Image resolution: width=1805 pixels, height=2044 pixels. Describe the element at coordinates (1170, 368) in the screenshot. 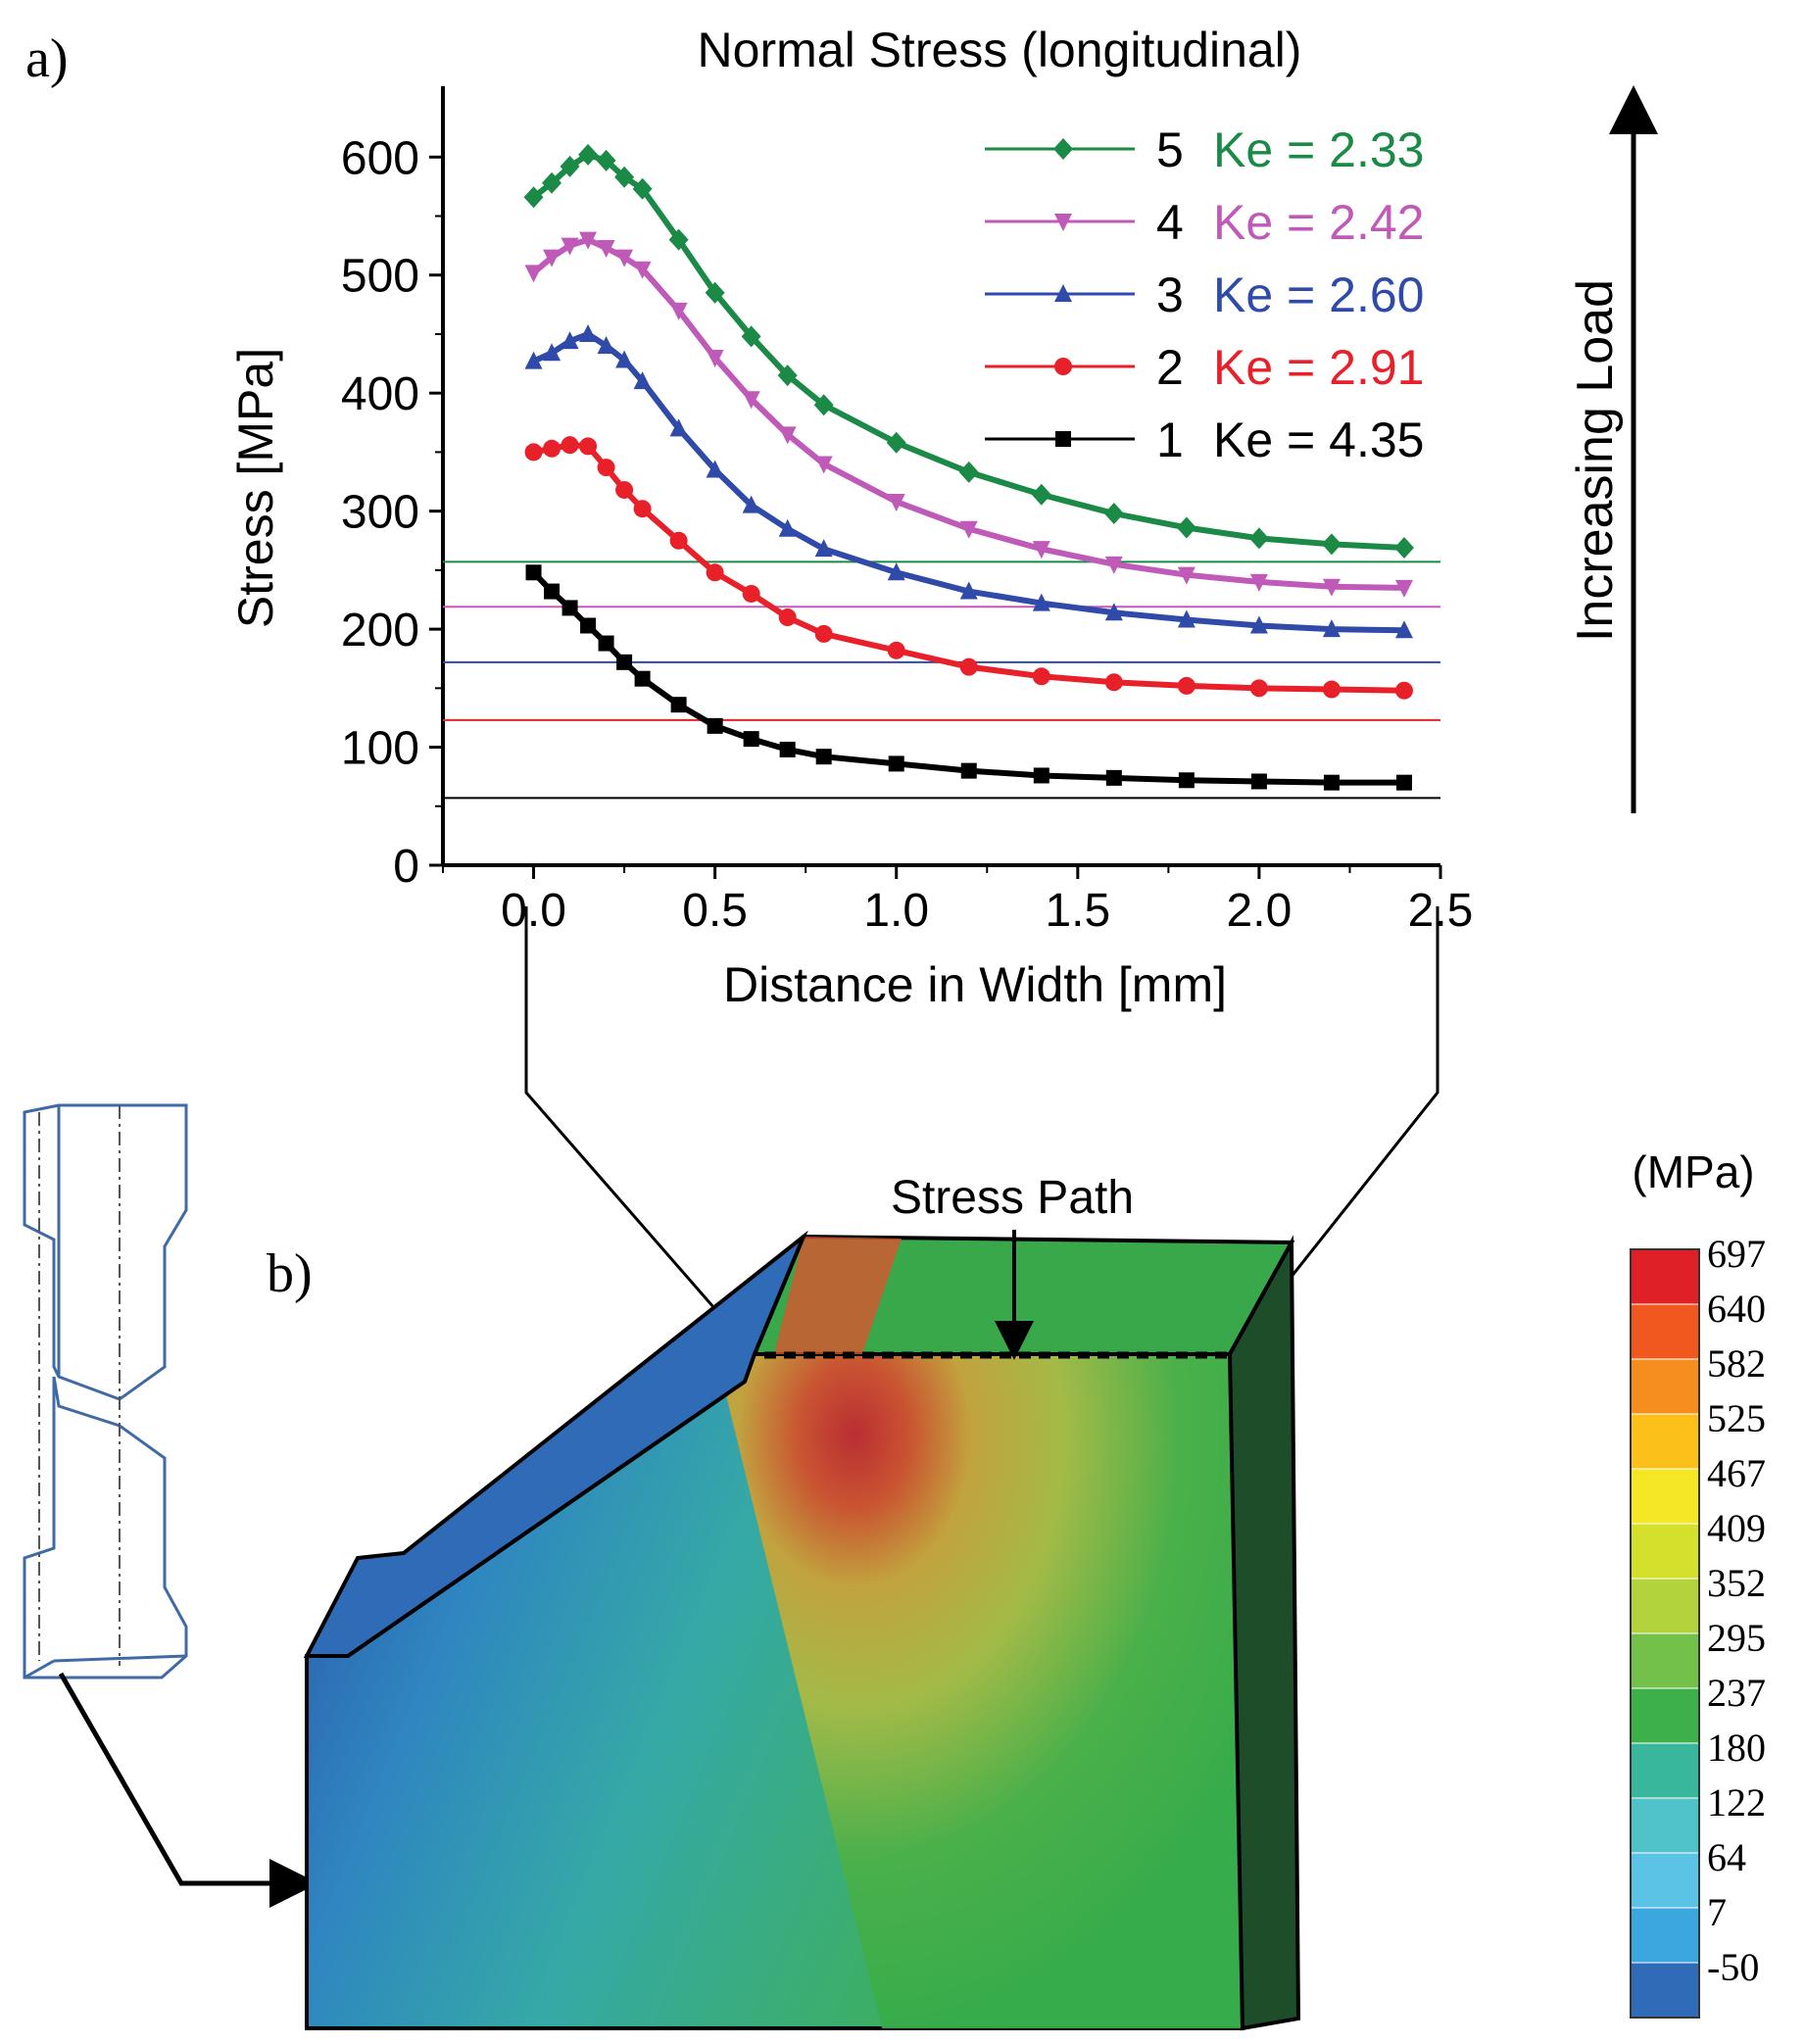

I see `legend-number-2: 2` at that location.